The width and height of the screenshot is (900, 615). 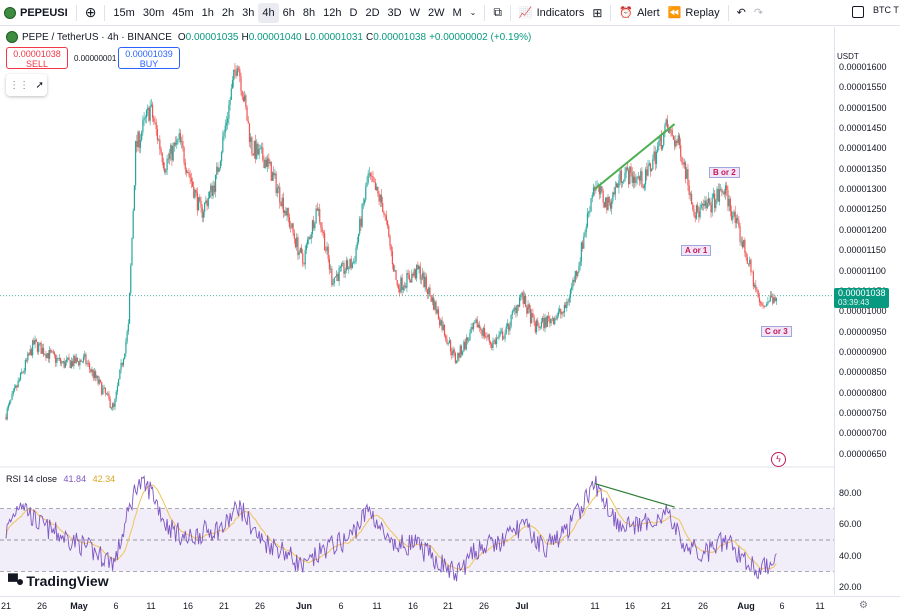 I want to click on wave-label-a: A or 1, so click(x=696, y=250).